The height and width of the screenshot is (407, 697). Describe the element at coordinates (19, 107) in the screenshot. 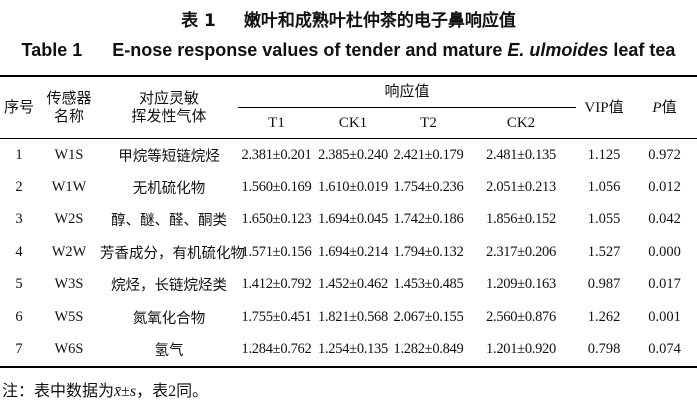

I see `header-index: 序号` at that location.